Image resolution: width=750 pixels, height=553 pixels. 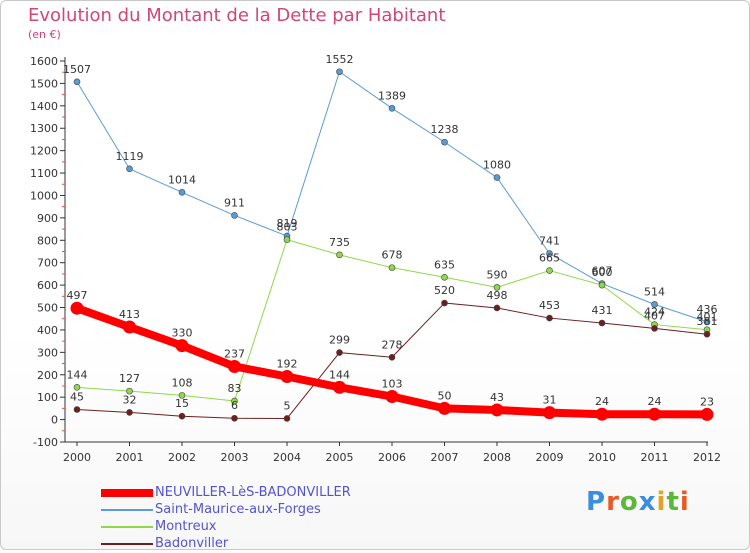 What do you see at coordinates (234, 405) in the screenshot?
I see `data-label: 6` at bounding box center [234, 405].